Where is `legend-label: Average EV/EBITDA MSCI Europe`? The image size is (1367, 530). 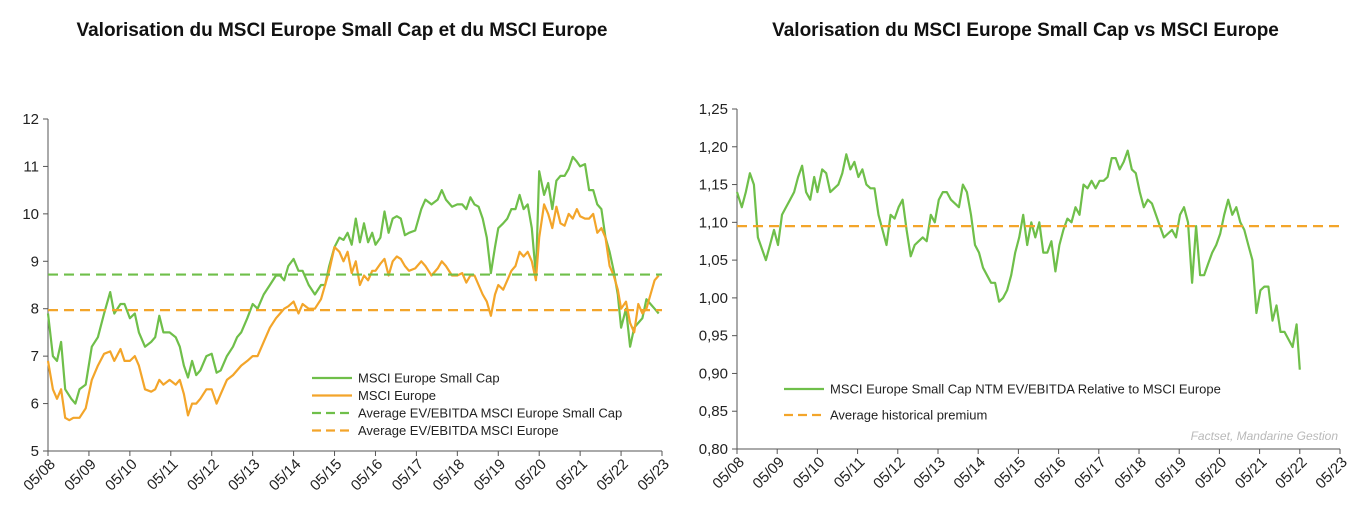
legend-label: Average EV/EBITDA MSCI Europe is located at coordinates (458, 430).